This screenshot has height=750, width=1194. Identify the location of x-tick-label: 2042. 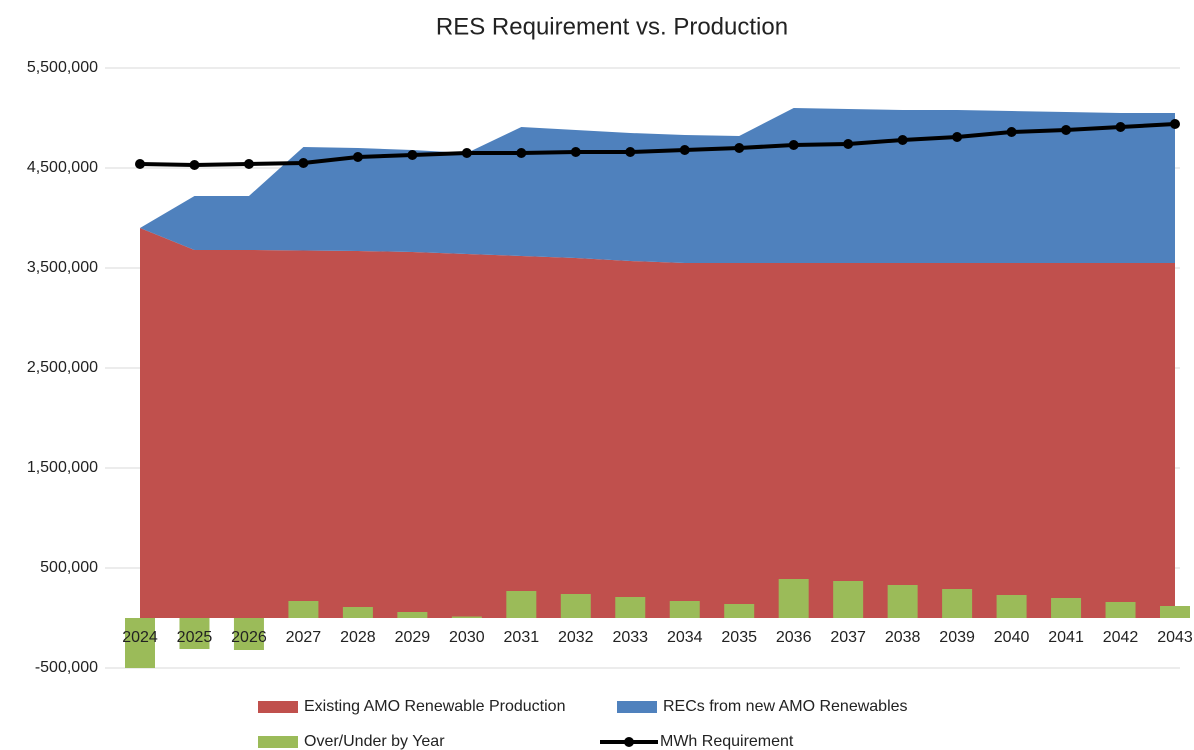
(1121, 637).